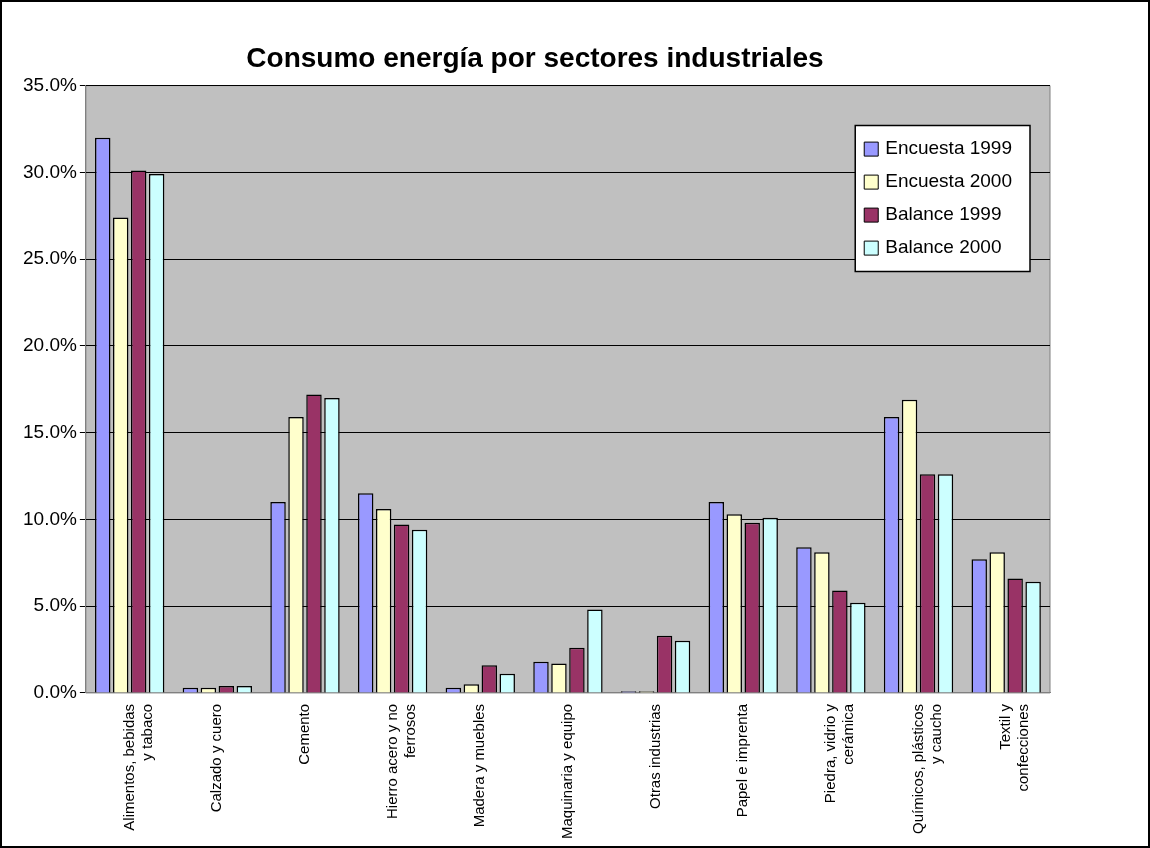 Image resolution: width=1150 pixels, height=848 pixels. What do you see at coordinates (567, 771) in the screenshot?
I see `x-tick-label: Maquinaria y equipo` at bounding box center [567, 771].